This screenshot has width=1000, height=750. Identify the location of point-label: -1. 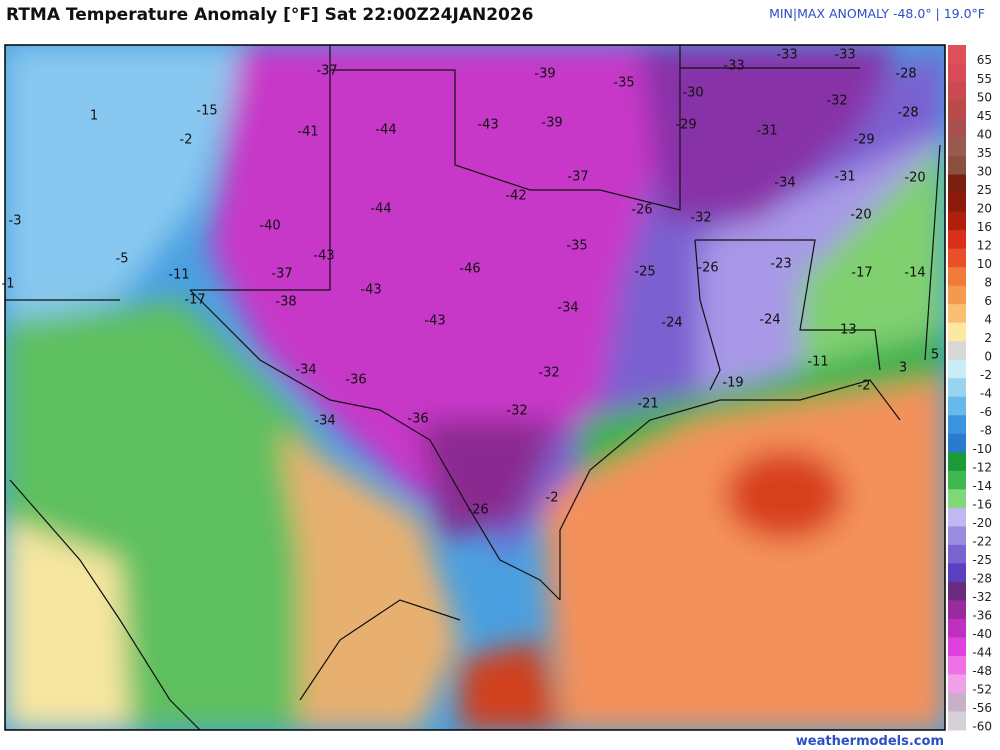
(8, 284).